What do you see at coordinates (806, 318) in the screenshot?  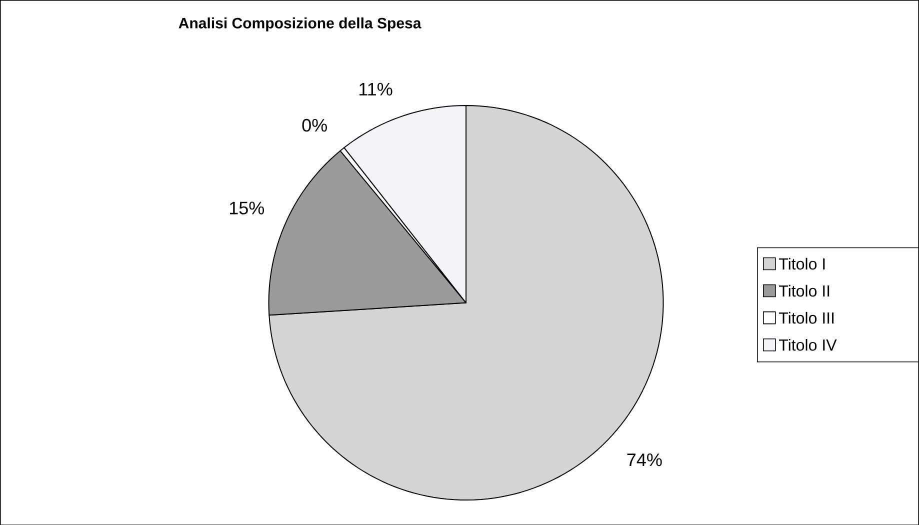 I see `legend-label: Titolo III` at bounding box center [806, 318].